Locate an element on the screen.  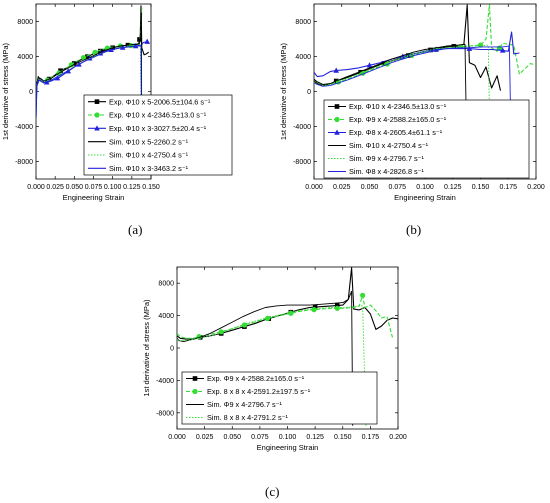
caption-b: (b) is located at coordinates (414, 229).